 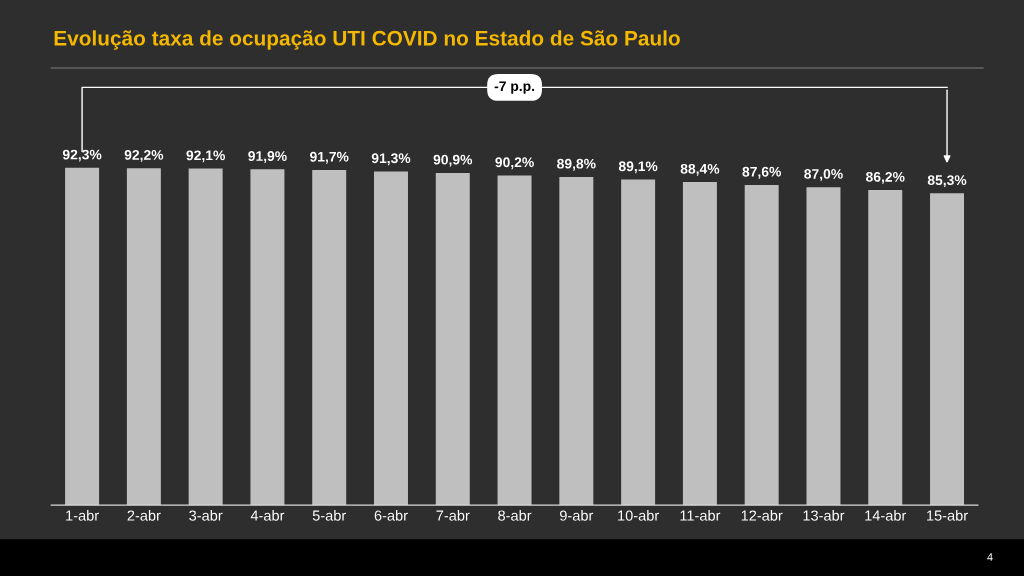 What do you see at coordinates (576, 164) in the screenshot?
I see `data-label: 89,8%` at bounding box center [576, 164].